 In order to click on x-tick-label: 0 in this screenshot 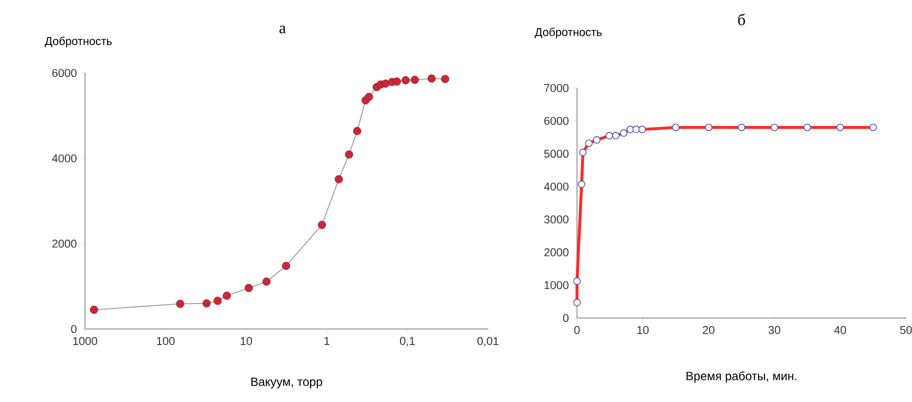, I will do `click(577, 330)`.